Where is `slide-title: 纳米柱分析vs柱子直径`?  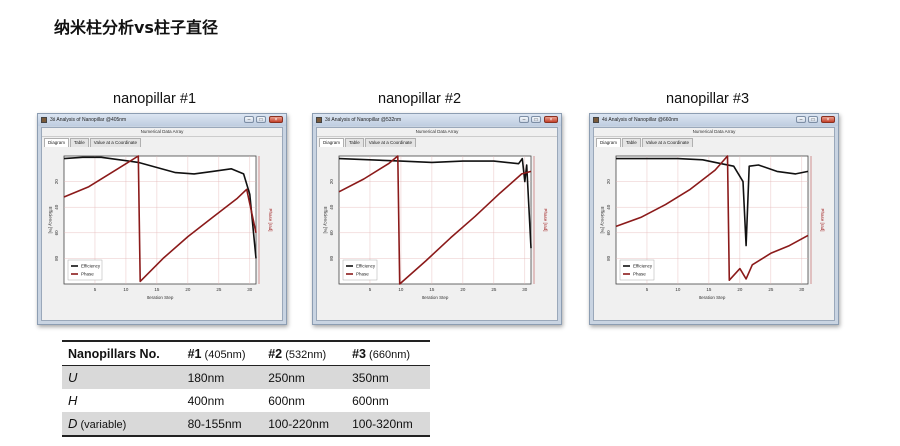 slide-title: 纳米柱分析vs柱子直径 is located at coordinates (136, 27).